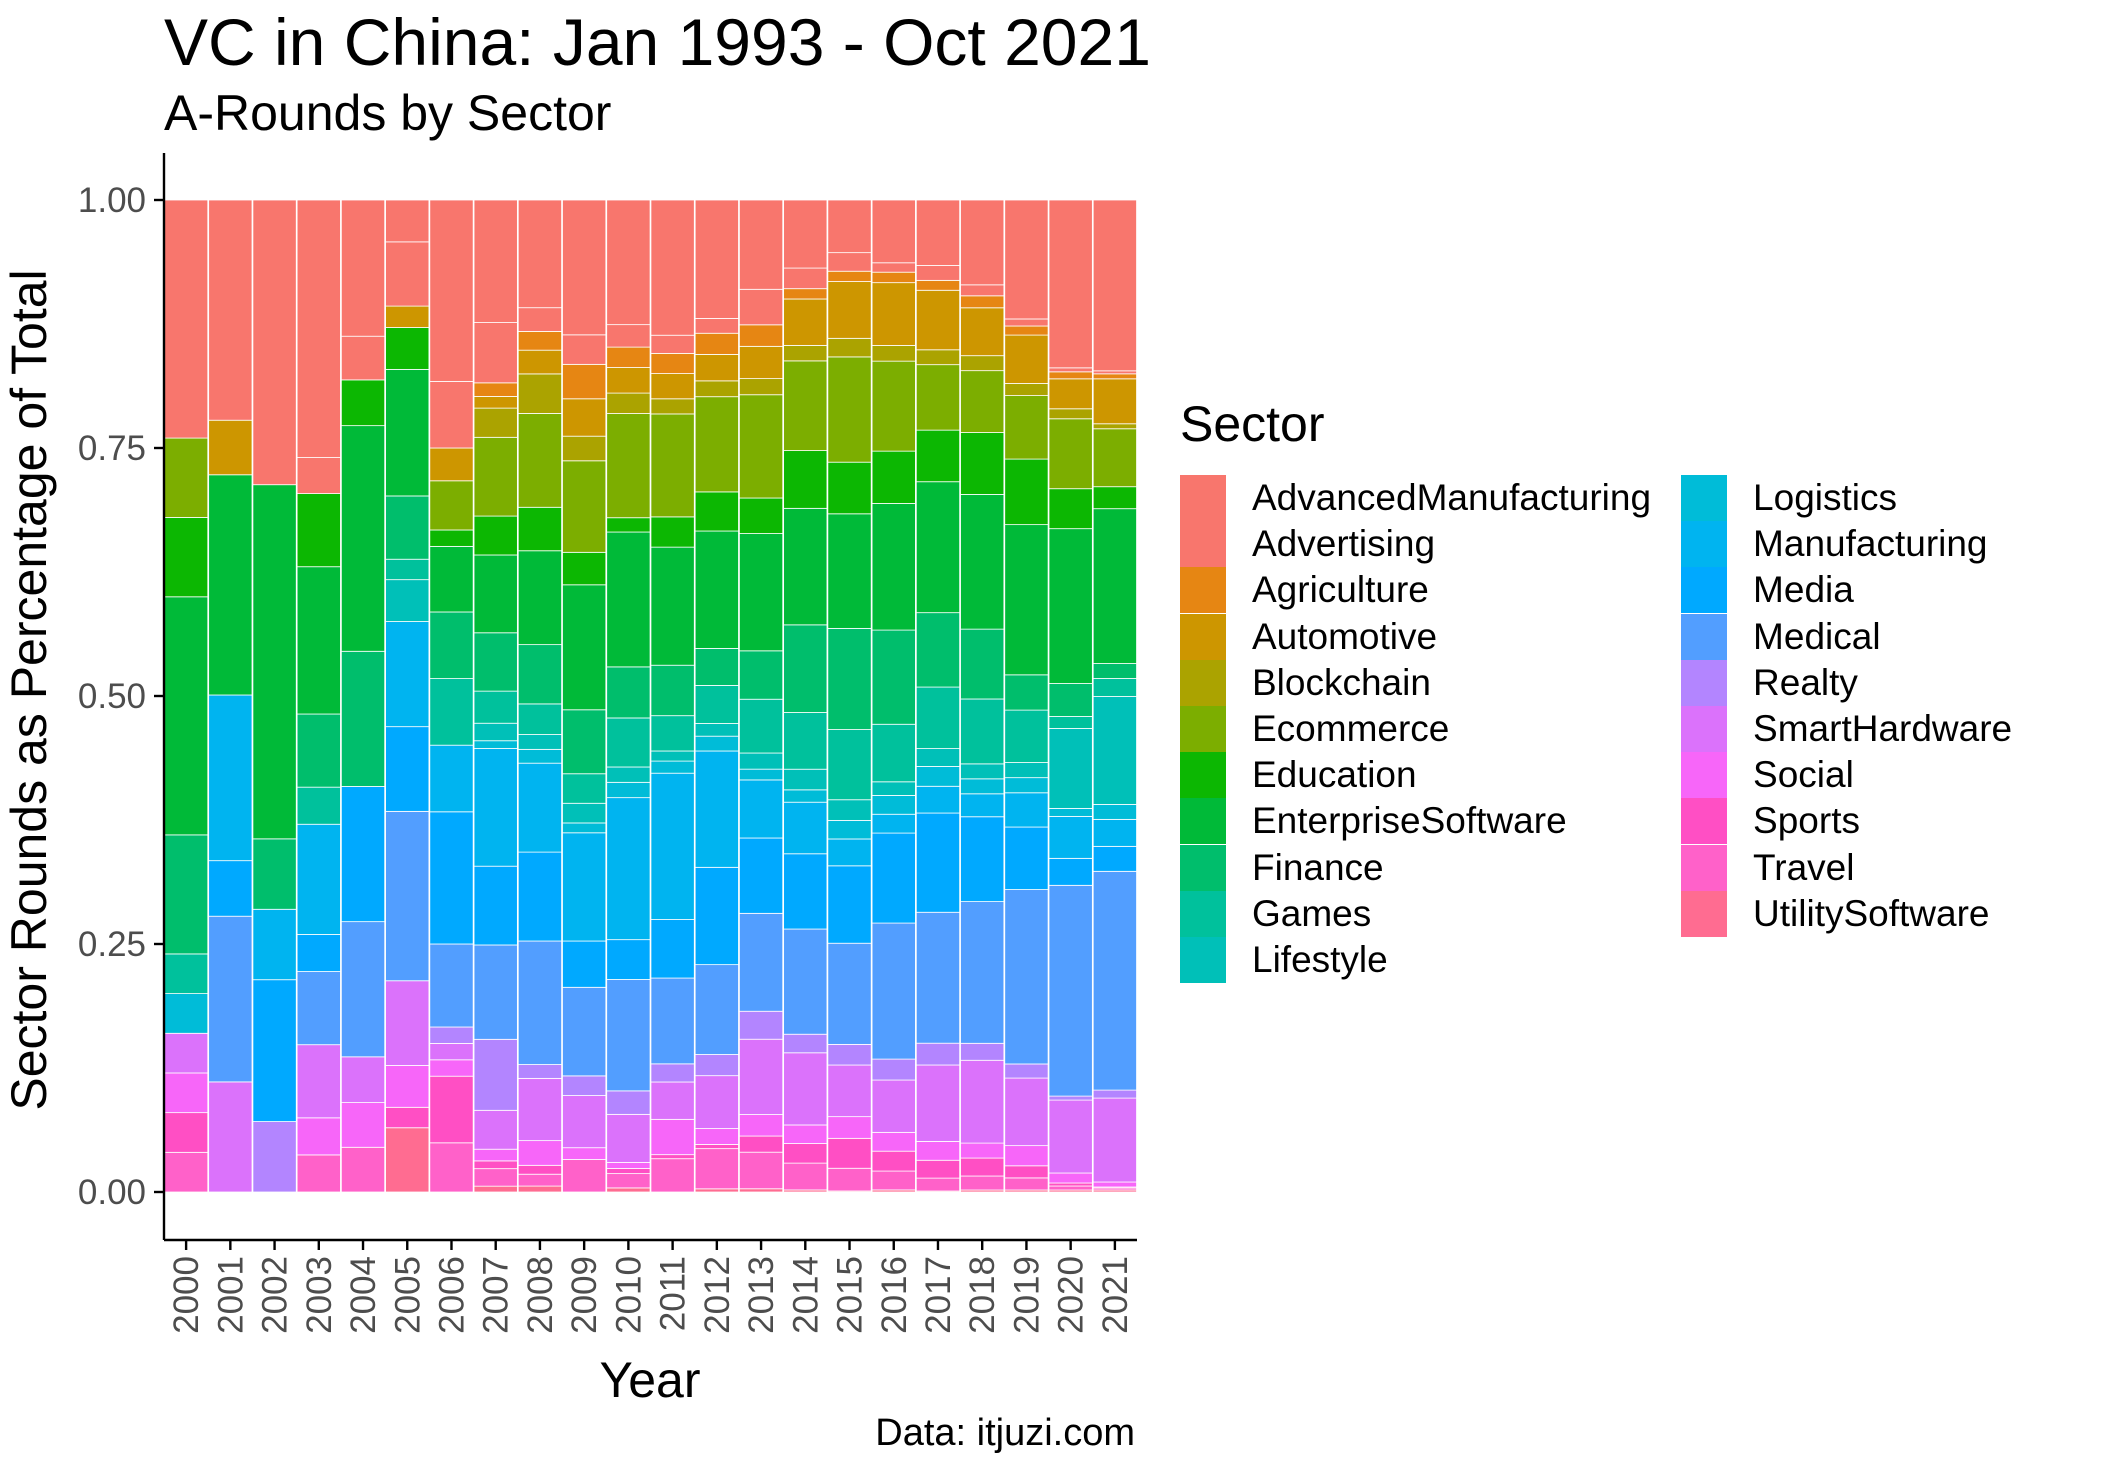 Image resolution: width=2120 pixels, height=1466 pixels. Describe the element at coordinates (893, 406) in the screenshot. I see `bar-2016-Ecommerce` at that location.